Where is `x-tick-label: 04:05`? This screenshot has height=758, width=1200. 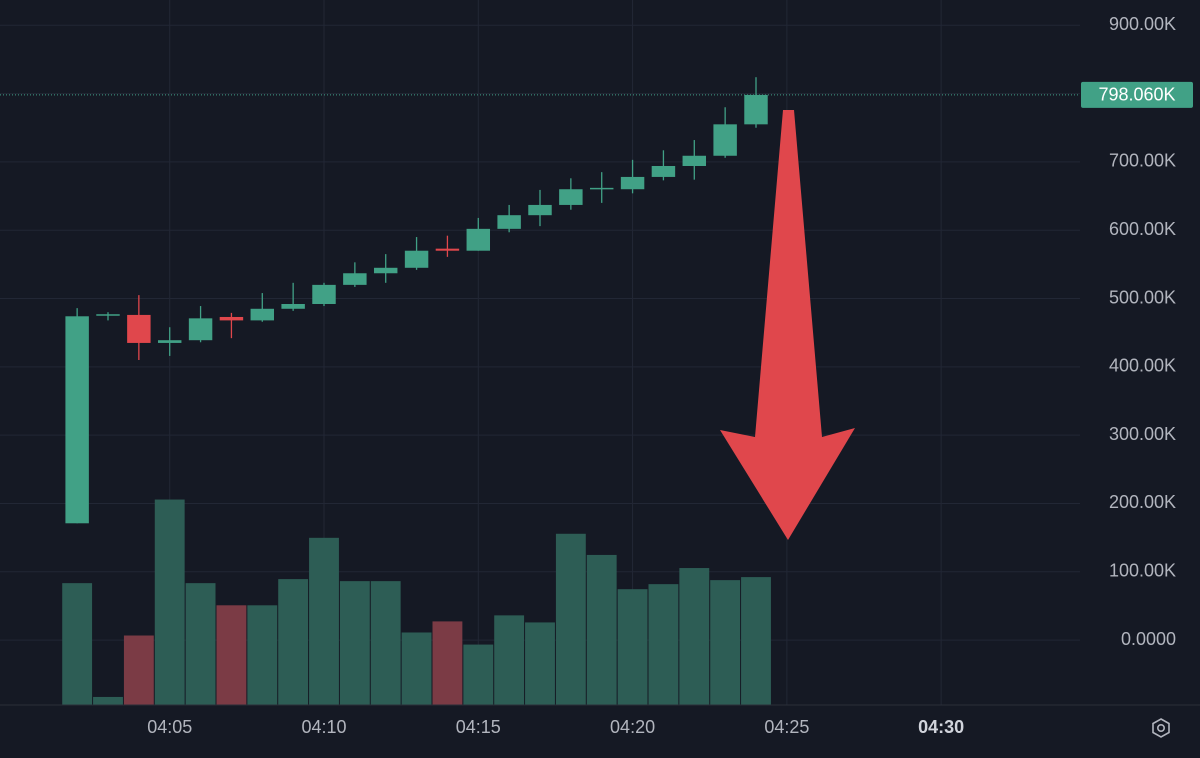 x-tick-label: 04:05 is located at coordinates (169, 727).